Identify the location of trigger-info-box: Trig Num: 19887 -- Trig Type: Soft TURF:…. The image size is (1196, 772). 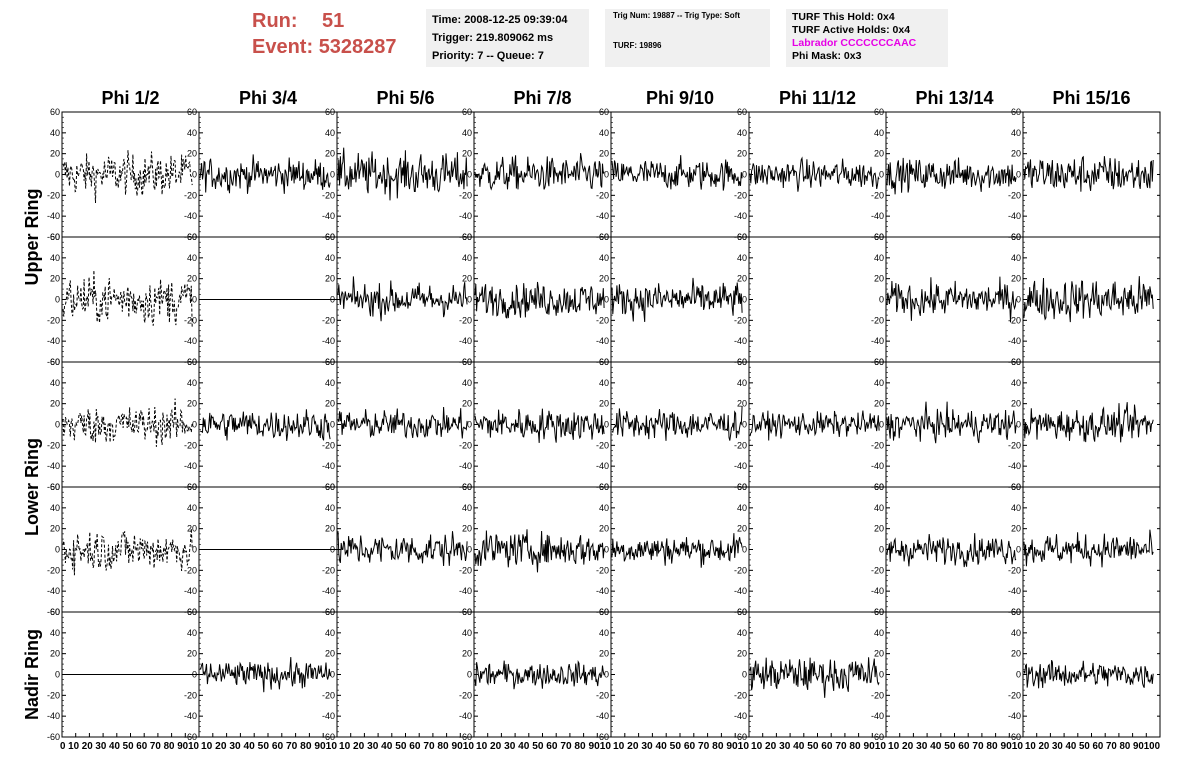
(687, 38).